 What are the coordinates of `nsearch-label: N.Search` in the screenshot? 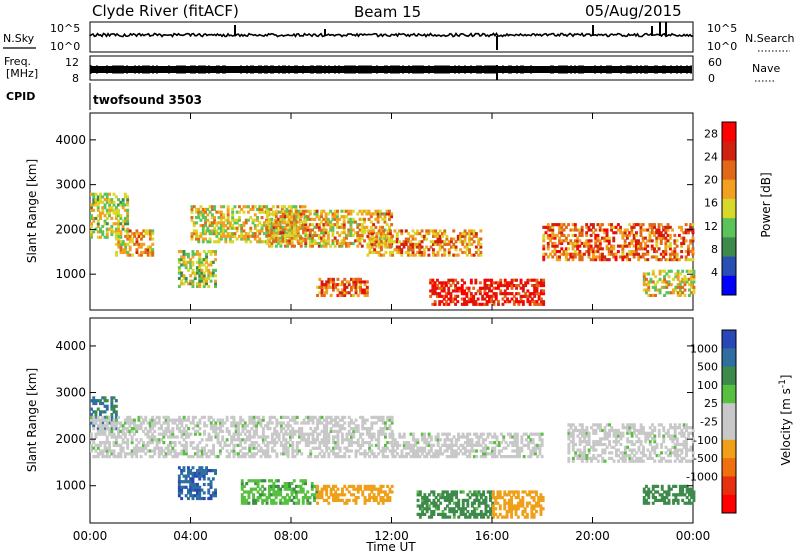 It's located at (770, 38).